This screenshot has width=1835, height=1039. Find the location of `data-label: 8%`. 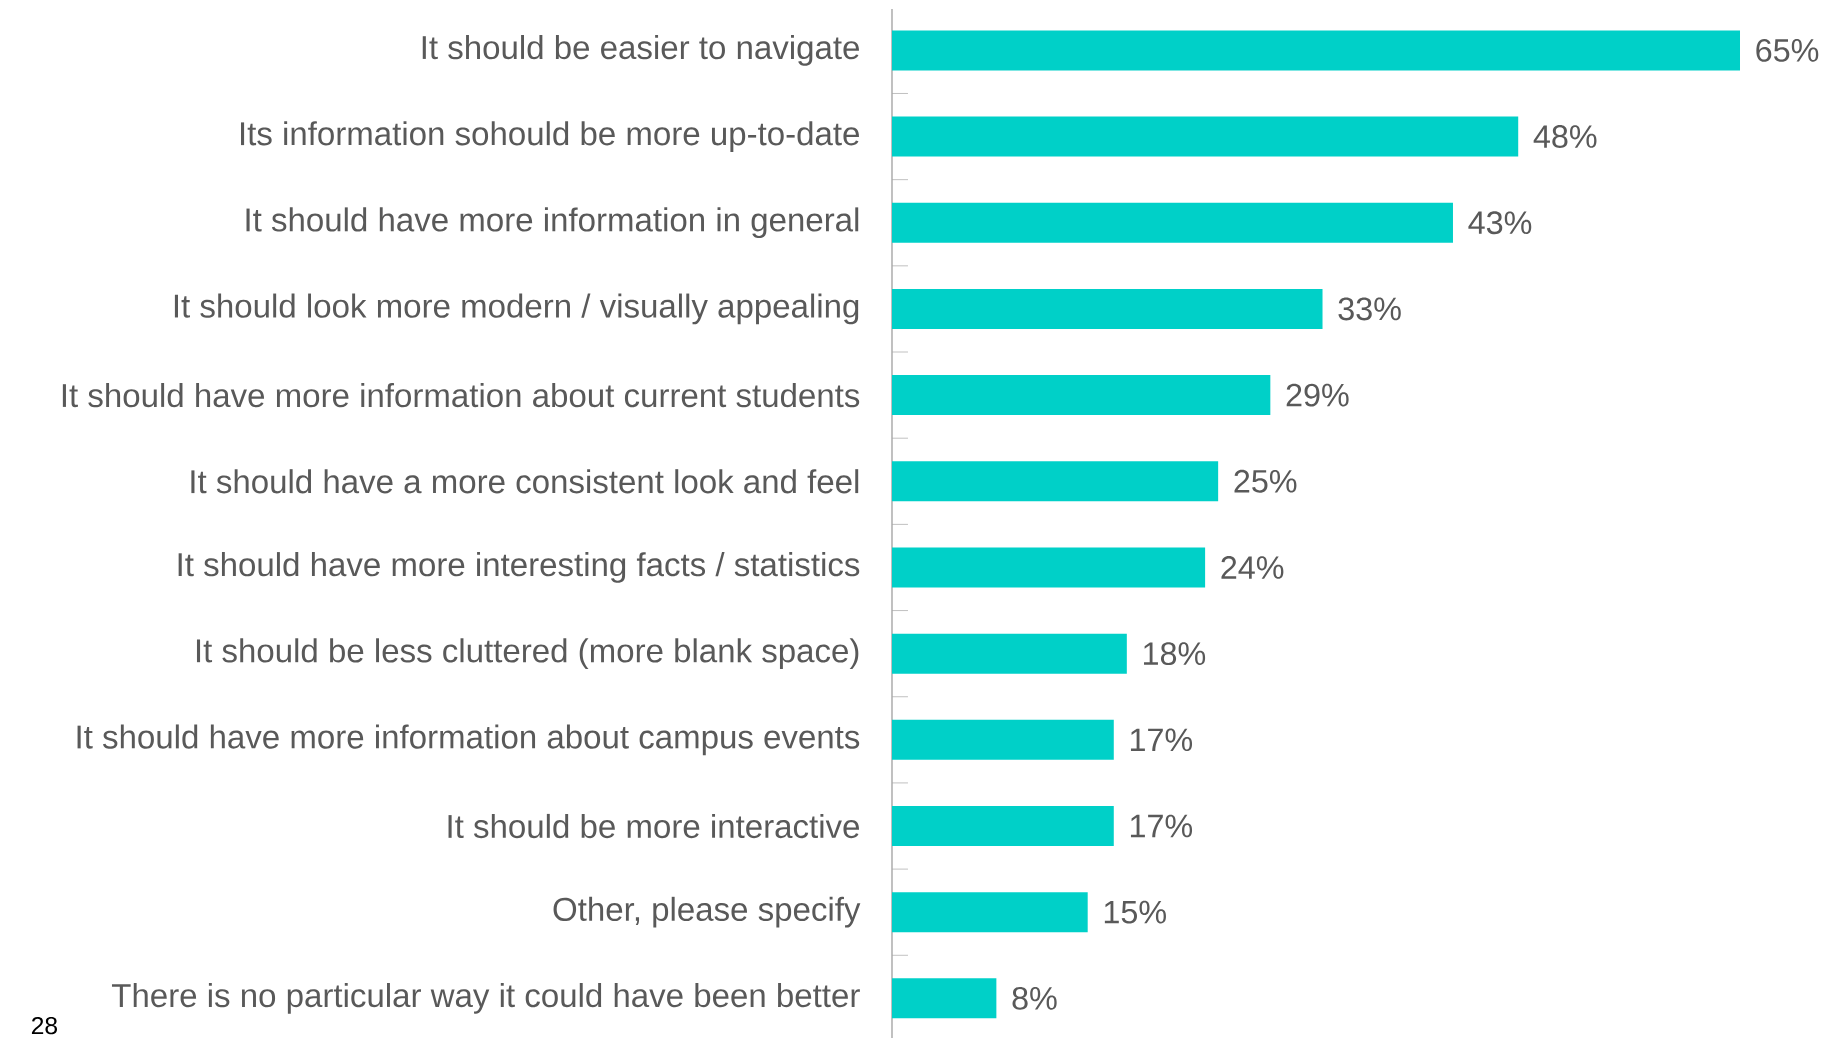

data-label: 8% is located at coordinates (1034, 998).